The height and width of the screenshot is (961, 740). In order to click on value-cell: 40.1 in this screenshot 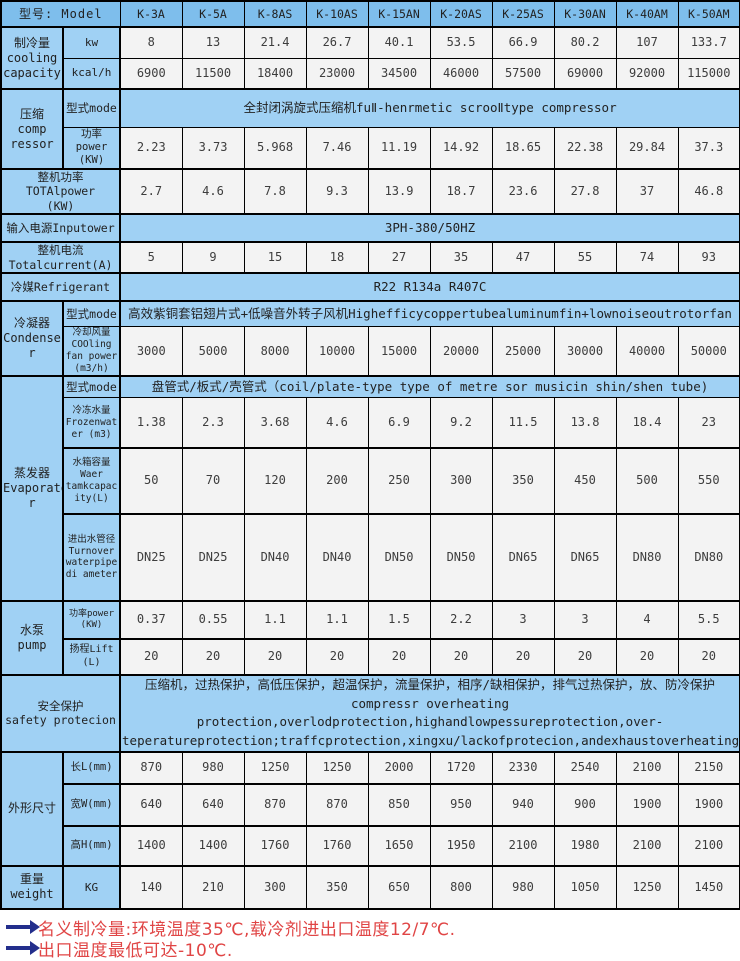, I will do `click(399, 42)`.